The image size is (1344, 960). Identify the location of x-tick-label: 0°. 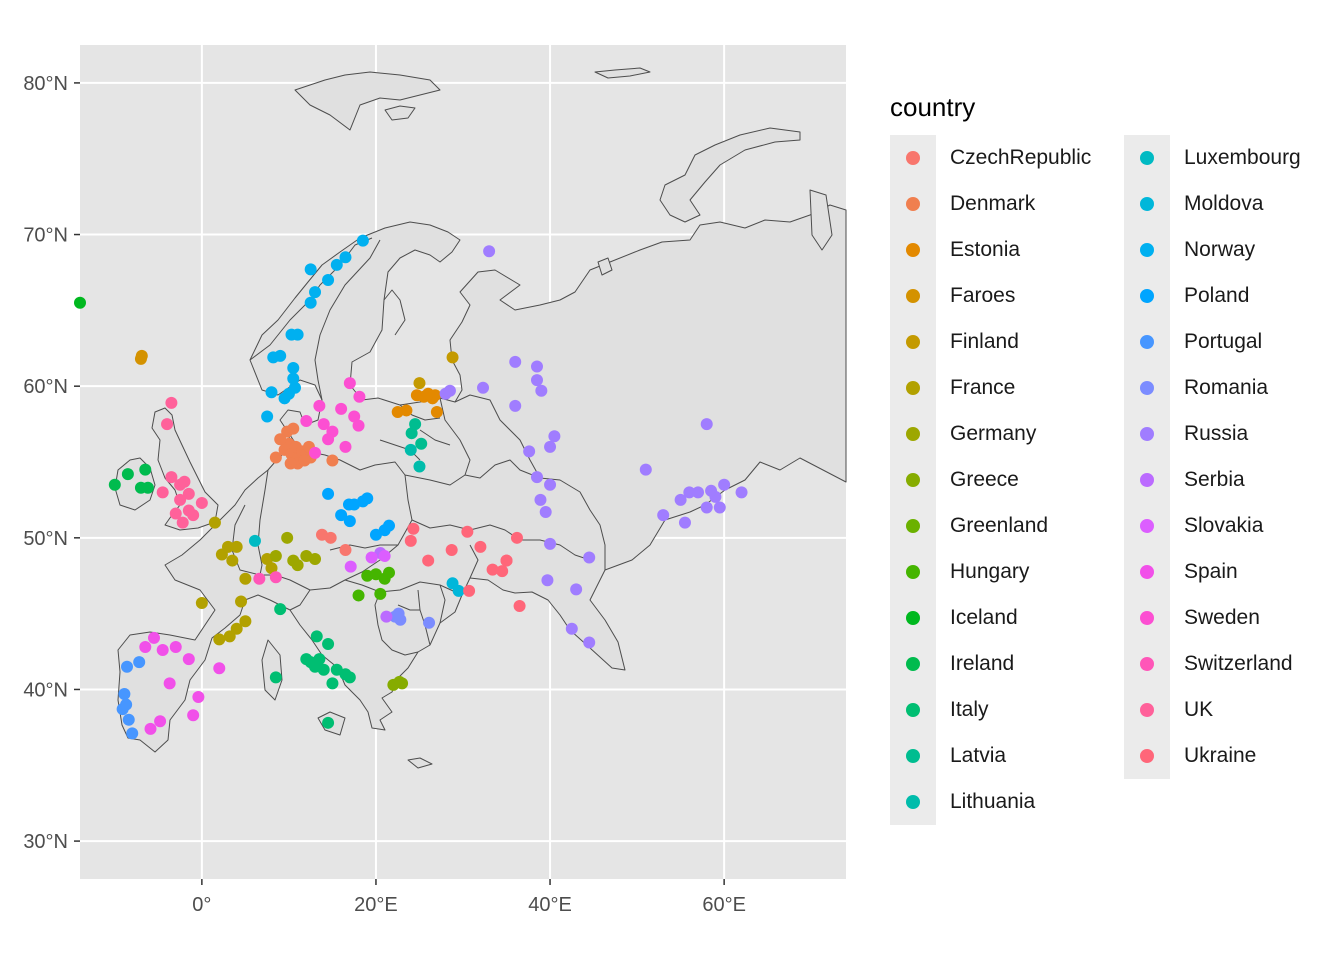
(201, 905).